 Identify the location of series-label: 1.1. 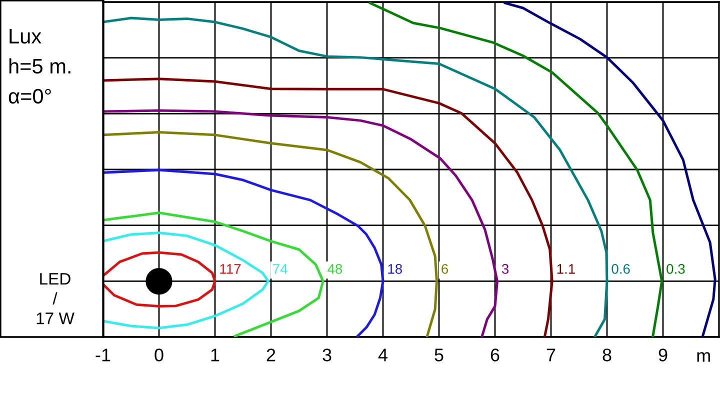
(566, 269).